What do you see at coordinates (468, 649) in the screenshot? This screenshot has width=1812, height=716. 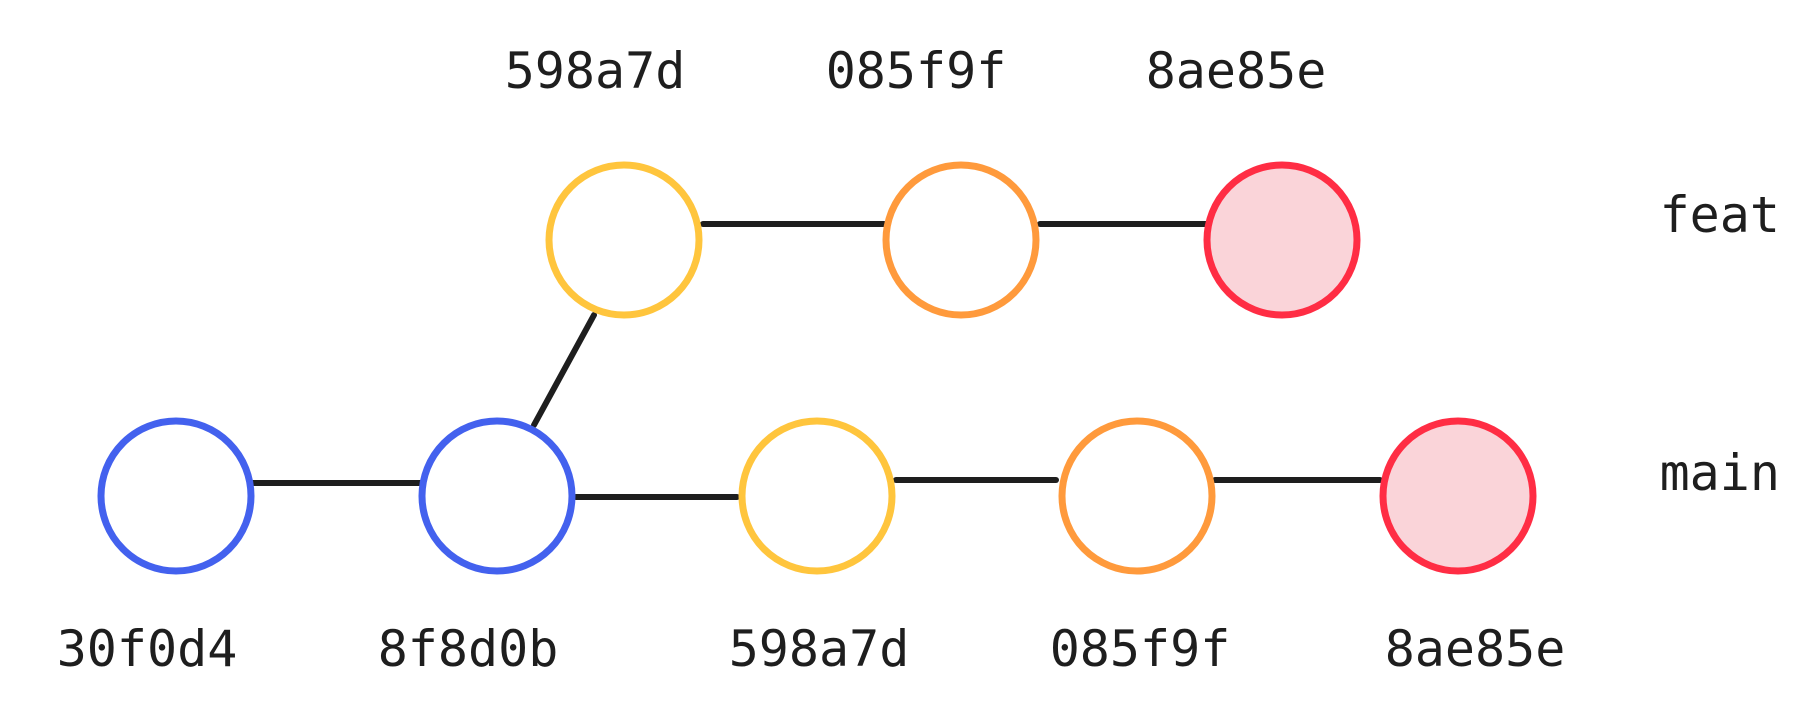 I see `commit-label-main-2: 8f8d0b` at bounding box center [468, 649].